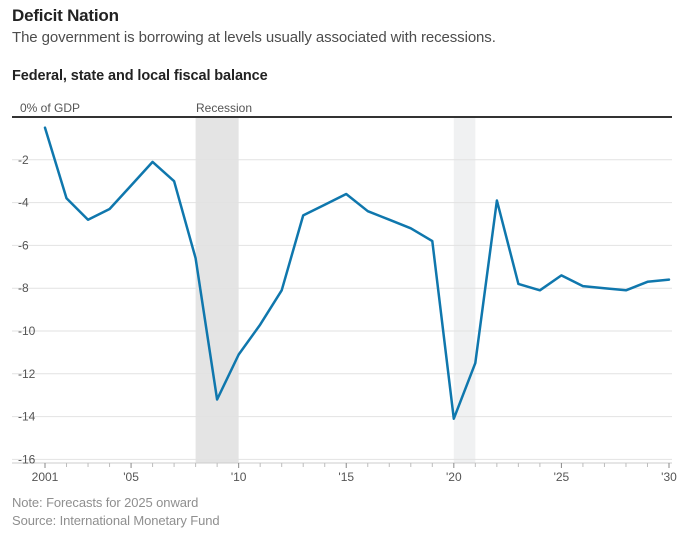  I want to click on recession-band, so click(217, 290).